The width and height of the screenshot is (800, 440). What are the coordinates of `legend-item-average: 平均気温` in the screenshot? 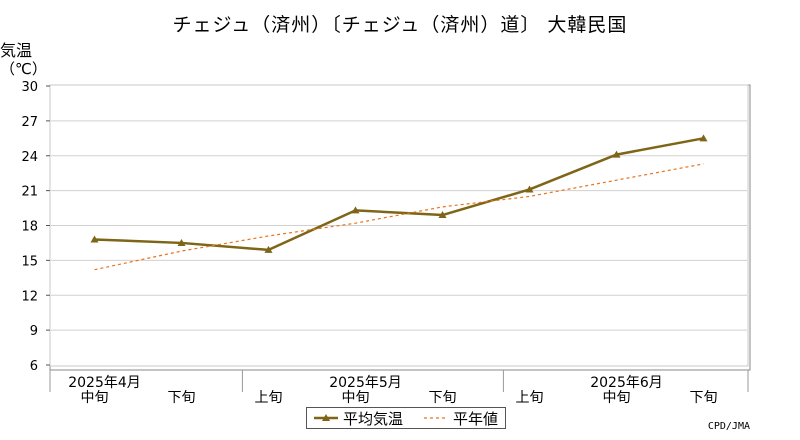 It's located at (358, 418).